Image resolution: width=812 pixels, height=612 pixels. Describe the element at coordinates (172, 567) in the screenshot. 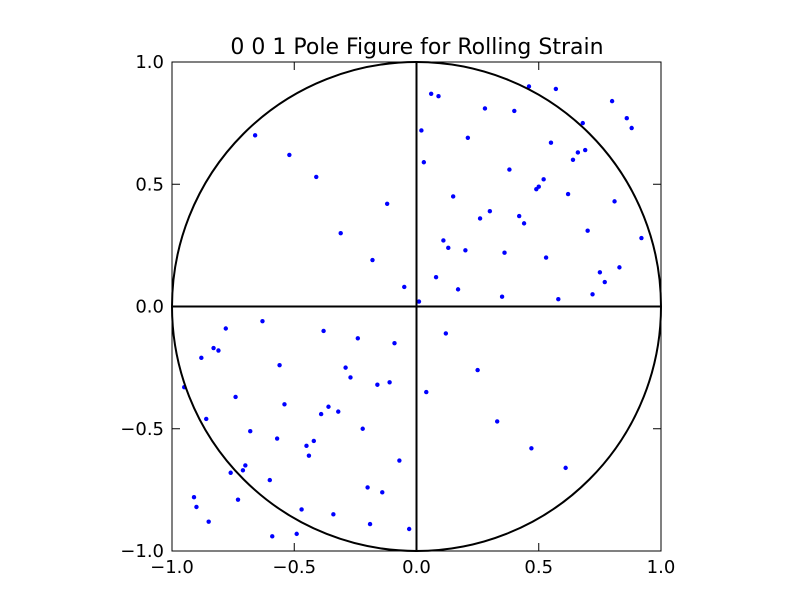

I see `x-tick-label: −1.0` at that location.